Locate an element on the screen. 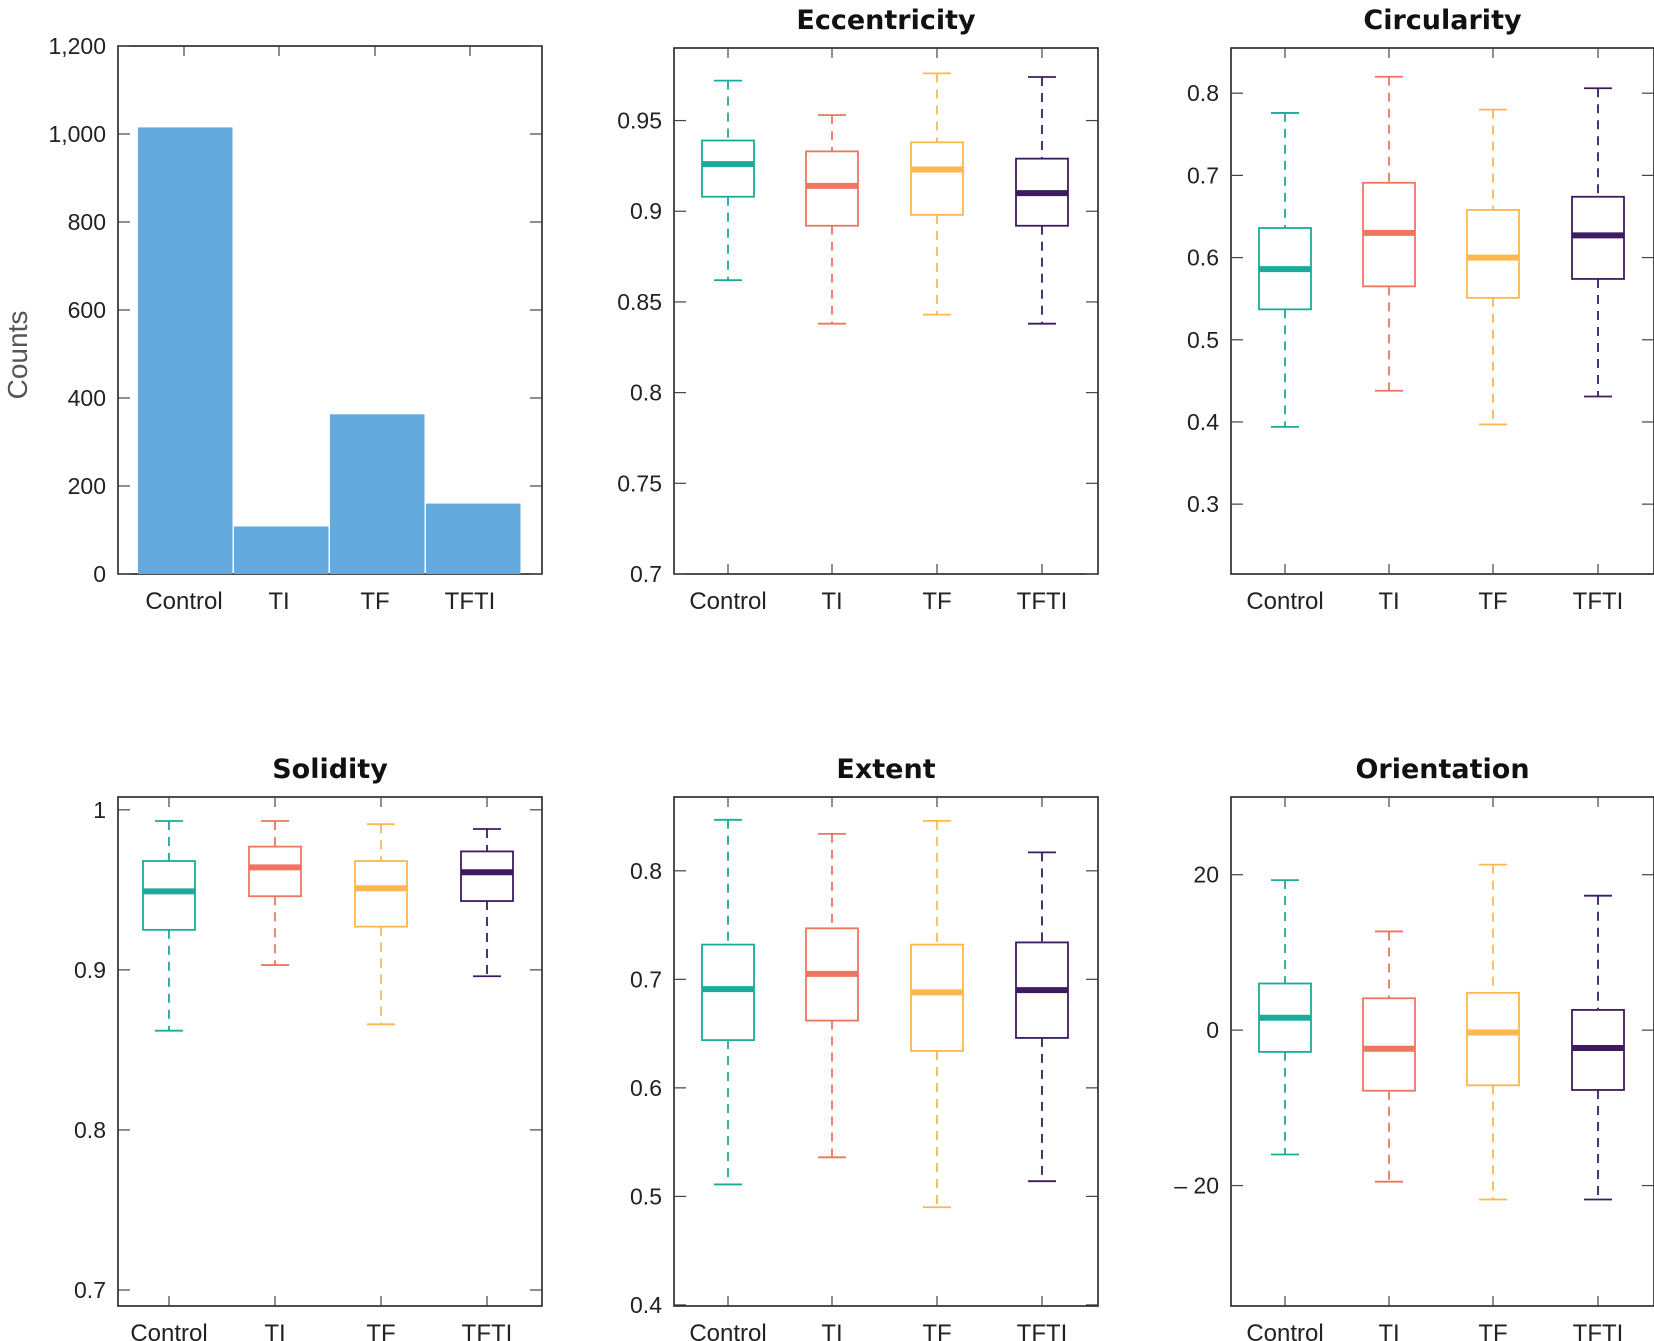  y-axis-title: Counts is located at coordinates (17, 355).